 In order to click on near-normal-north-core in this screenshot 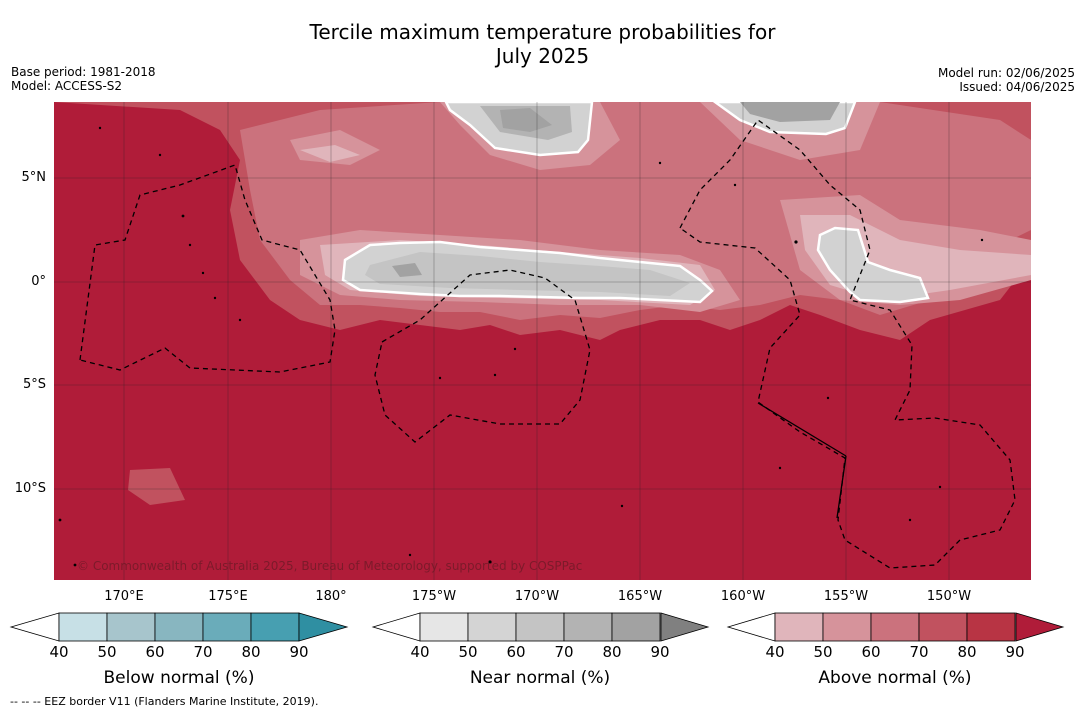, I will do `click(526, 120)`.